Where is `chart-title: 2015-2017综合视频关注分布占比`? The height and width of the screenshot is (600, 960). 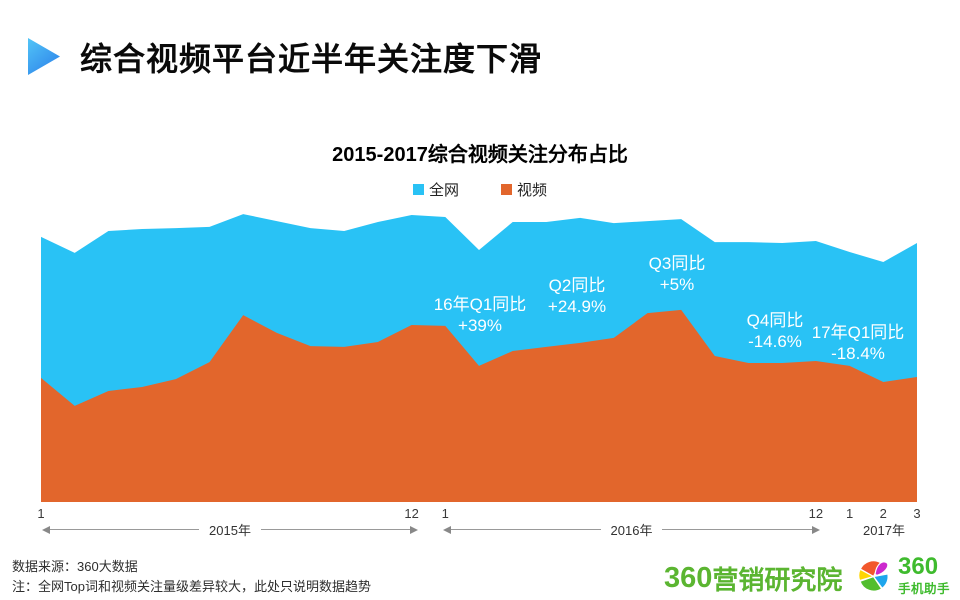 chart-title: 2015-2017综合视频关注分布占比 is located at coordinates (480, 155).